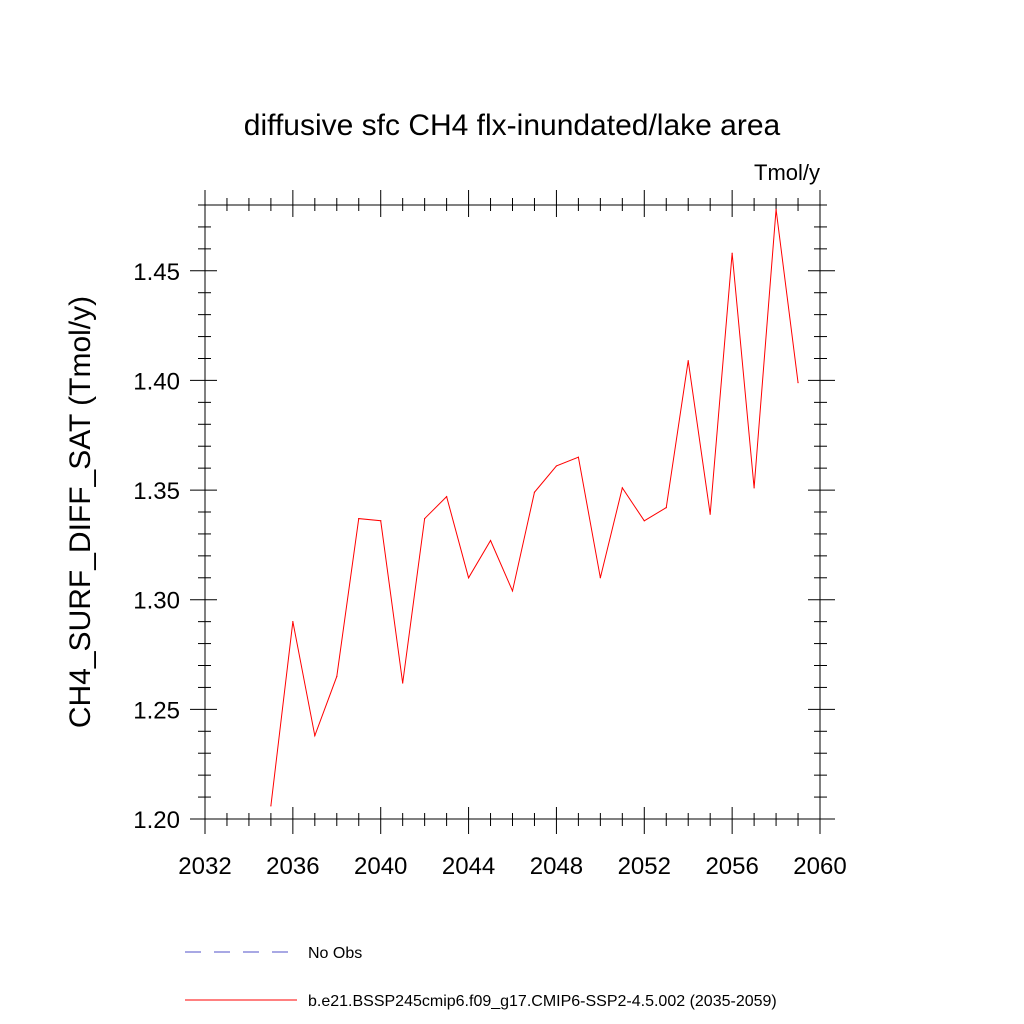 The image size is (1024, 1024). I want to click on y-tick-label: 1.30, so click(156, 601).